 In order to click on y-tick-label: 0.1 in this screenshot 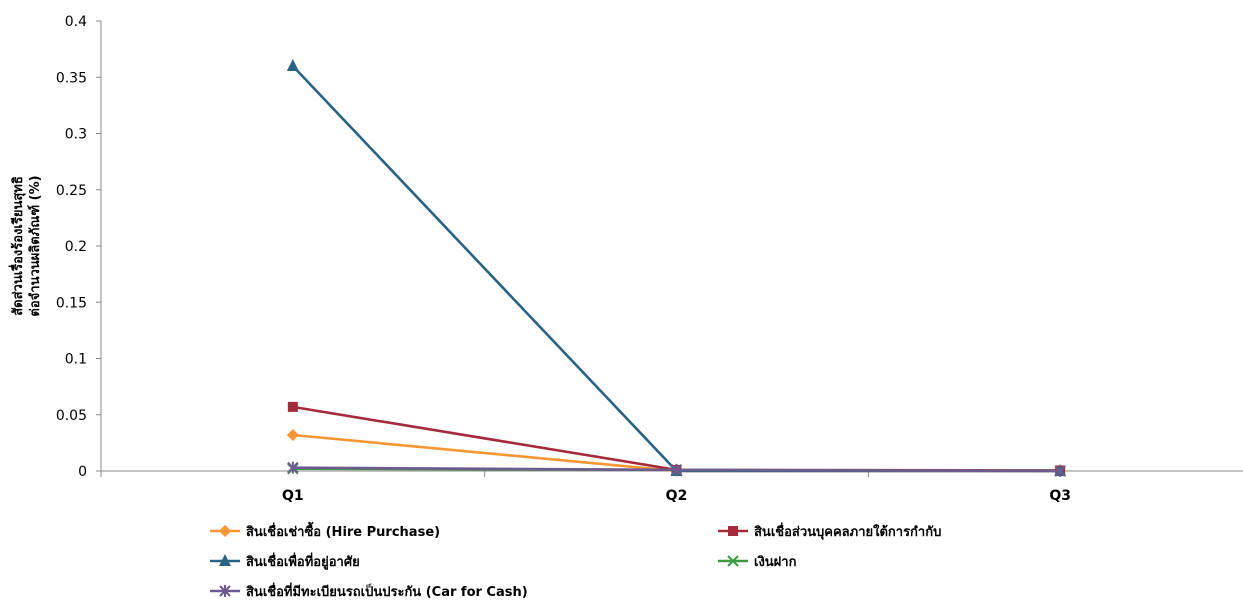, I will do `click(76, 360)`.